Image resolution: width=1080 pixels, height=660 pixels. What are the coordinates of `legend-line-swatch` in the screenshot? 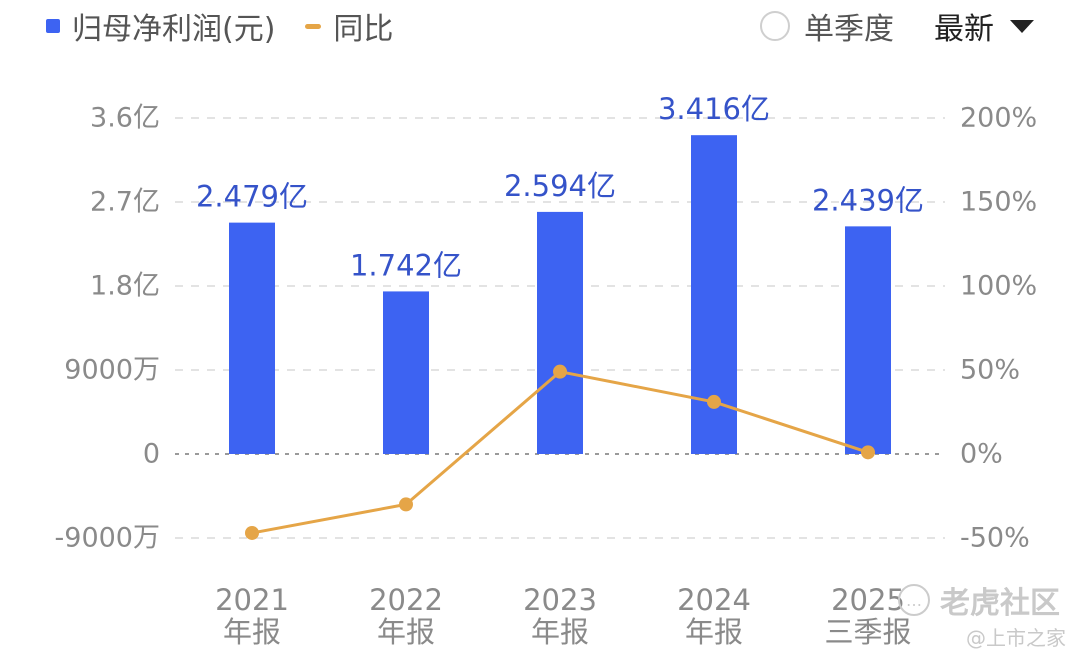 It's located at (313, 26).